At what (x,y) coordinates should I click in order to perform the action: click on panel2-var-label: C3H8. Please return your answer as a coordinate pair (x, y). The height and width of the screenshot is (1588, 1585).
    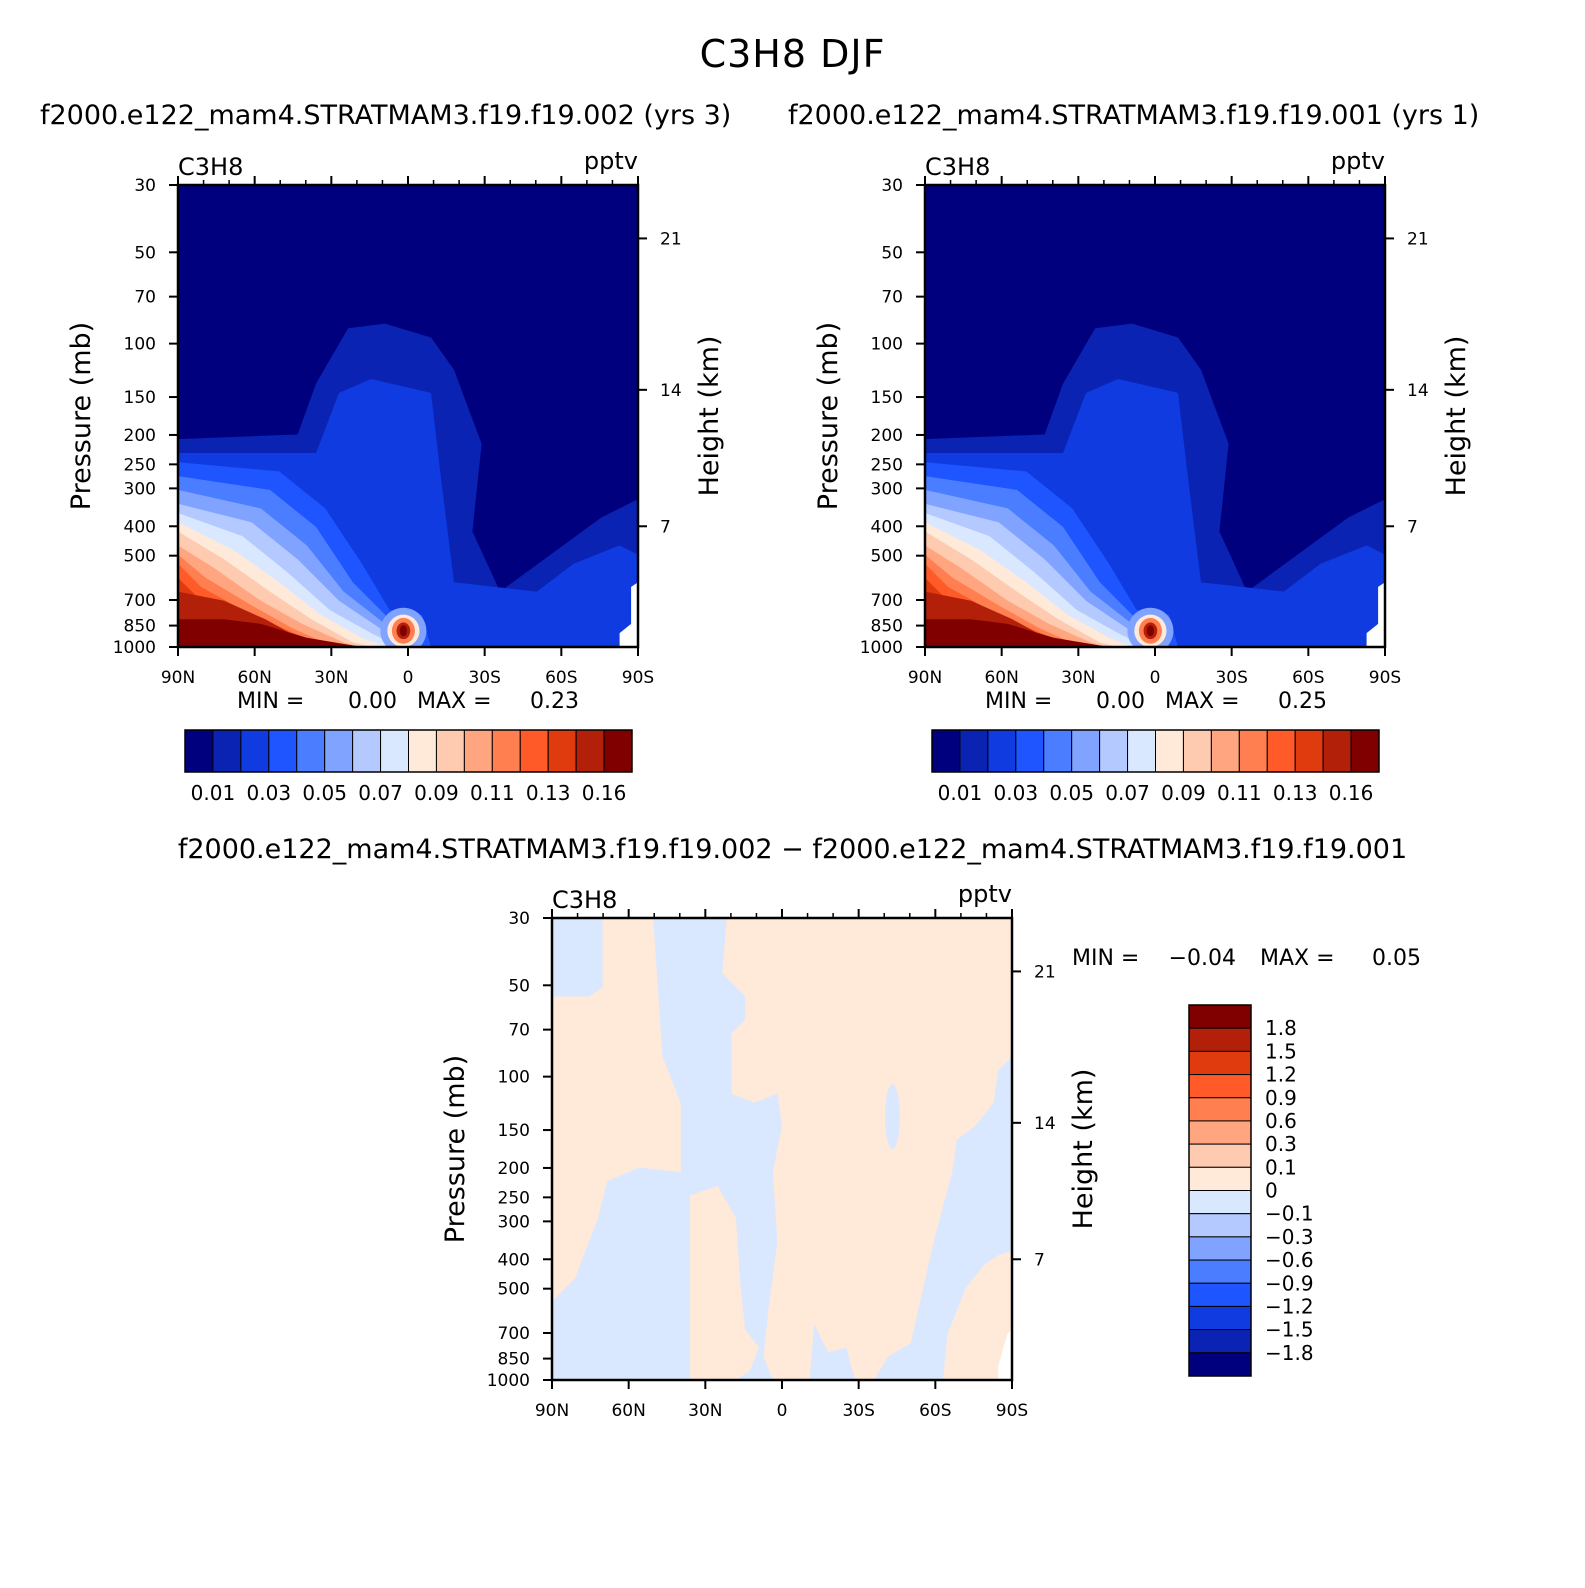
    Looking at the image, I should click on (957, 167).